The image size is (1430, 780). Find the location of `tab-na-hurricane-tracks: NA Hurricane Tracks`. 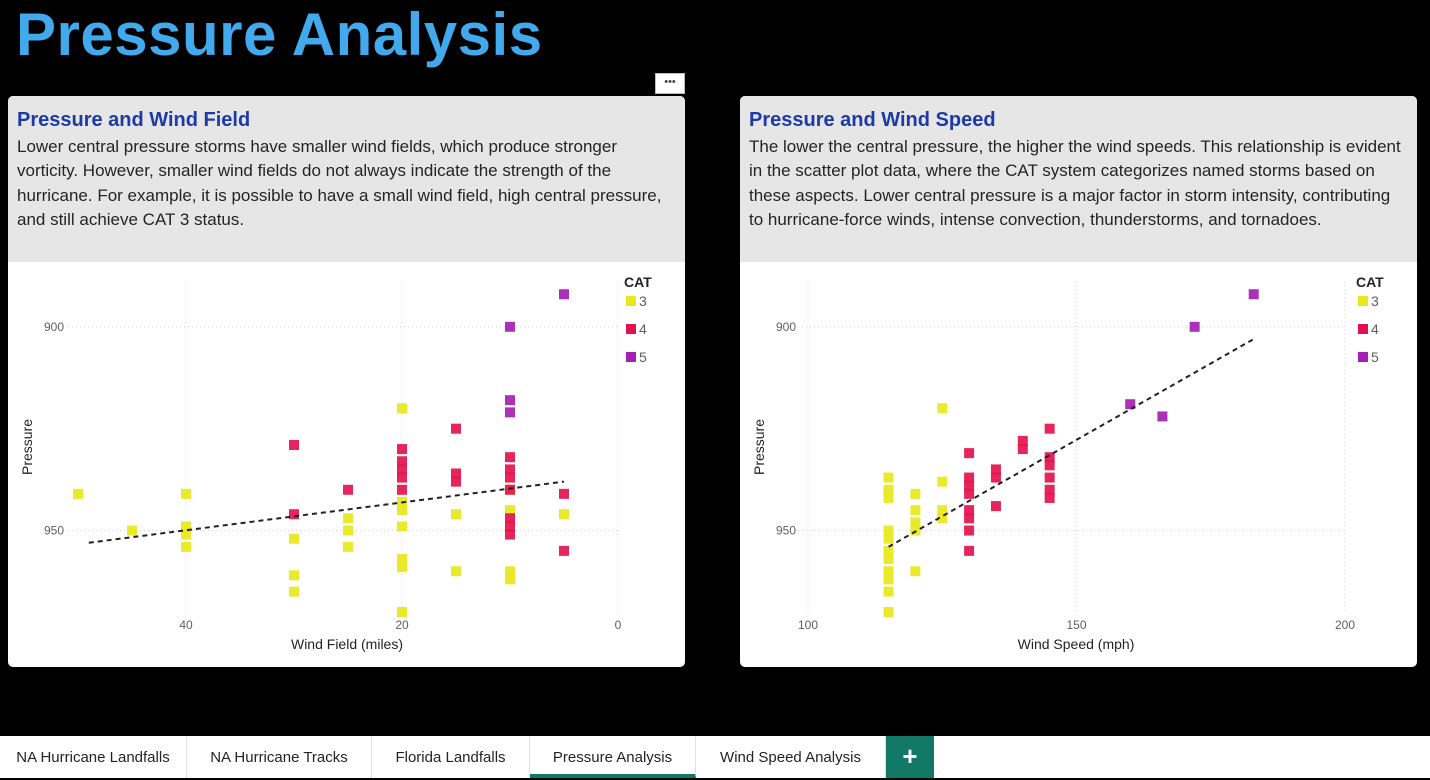

tab-na-hurricane-tracks: NA Hurricane Tracks is located at coordinates (279, 757).